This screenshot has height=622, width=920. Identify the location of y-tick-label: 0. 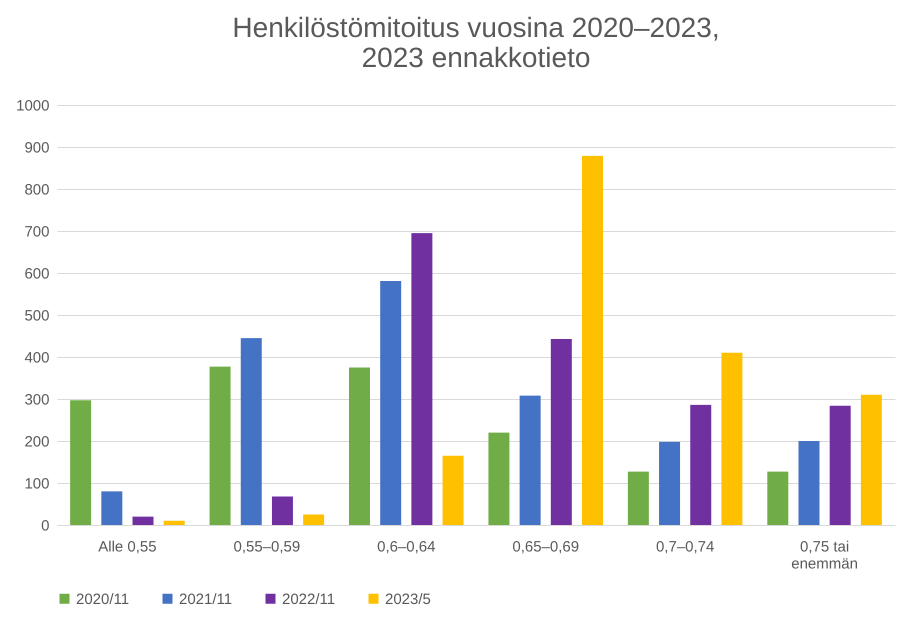
(45, 526).